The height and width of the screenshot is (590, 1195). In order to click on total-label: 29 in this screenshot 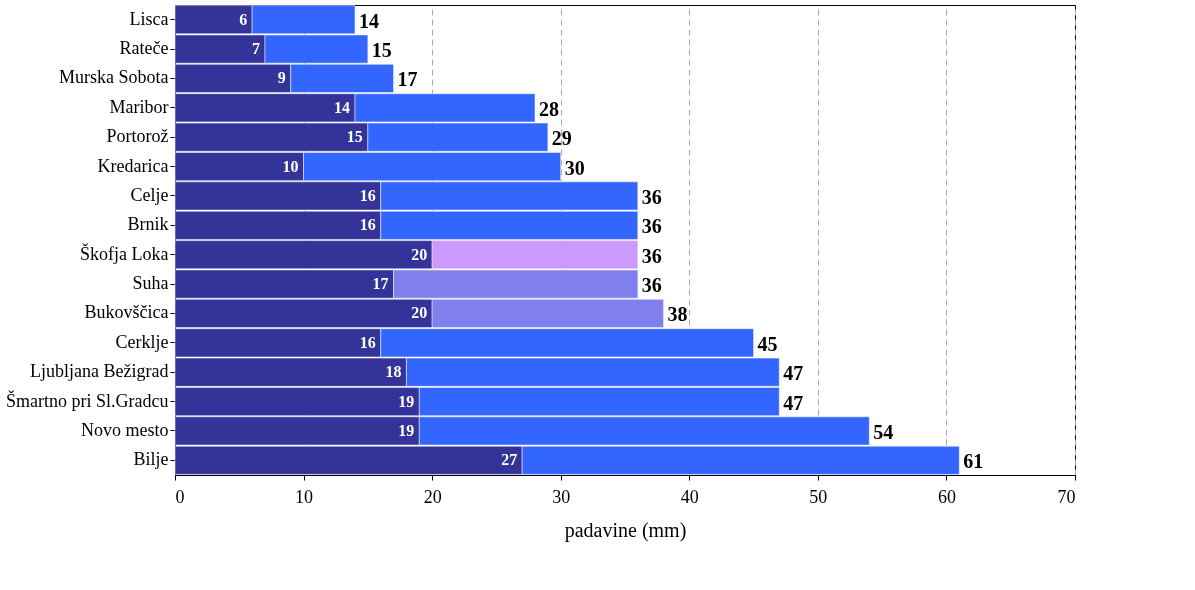, I will do `click(561, 138)`.